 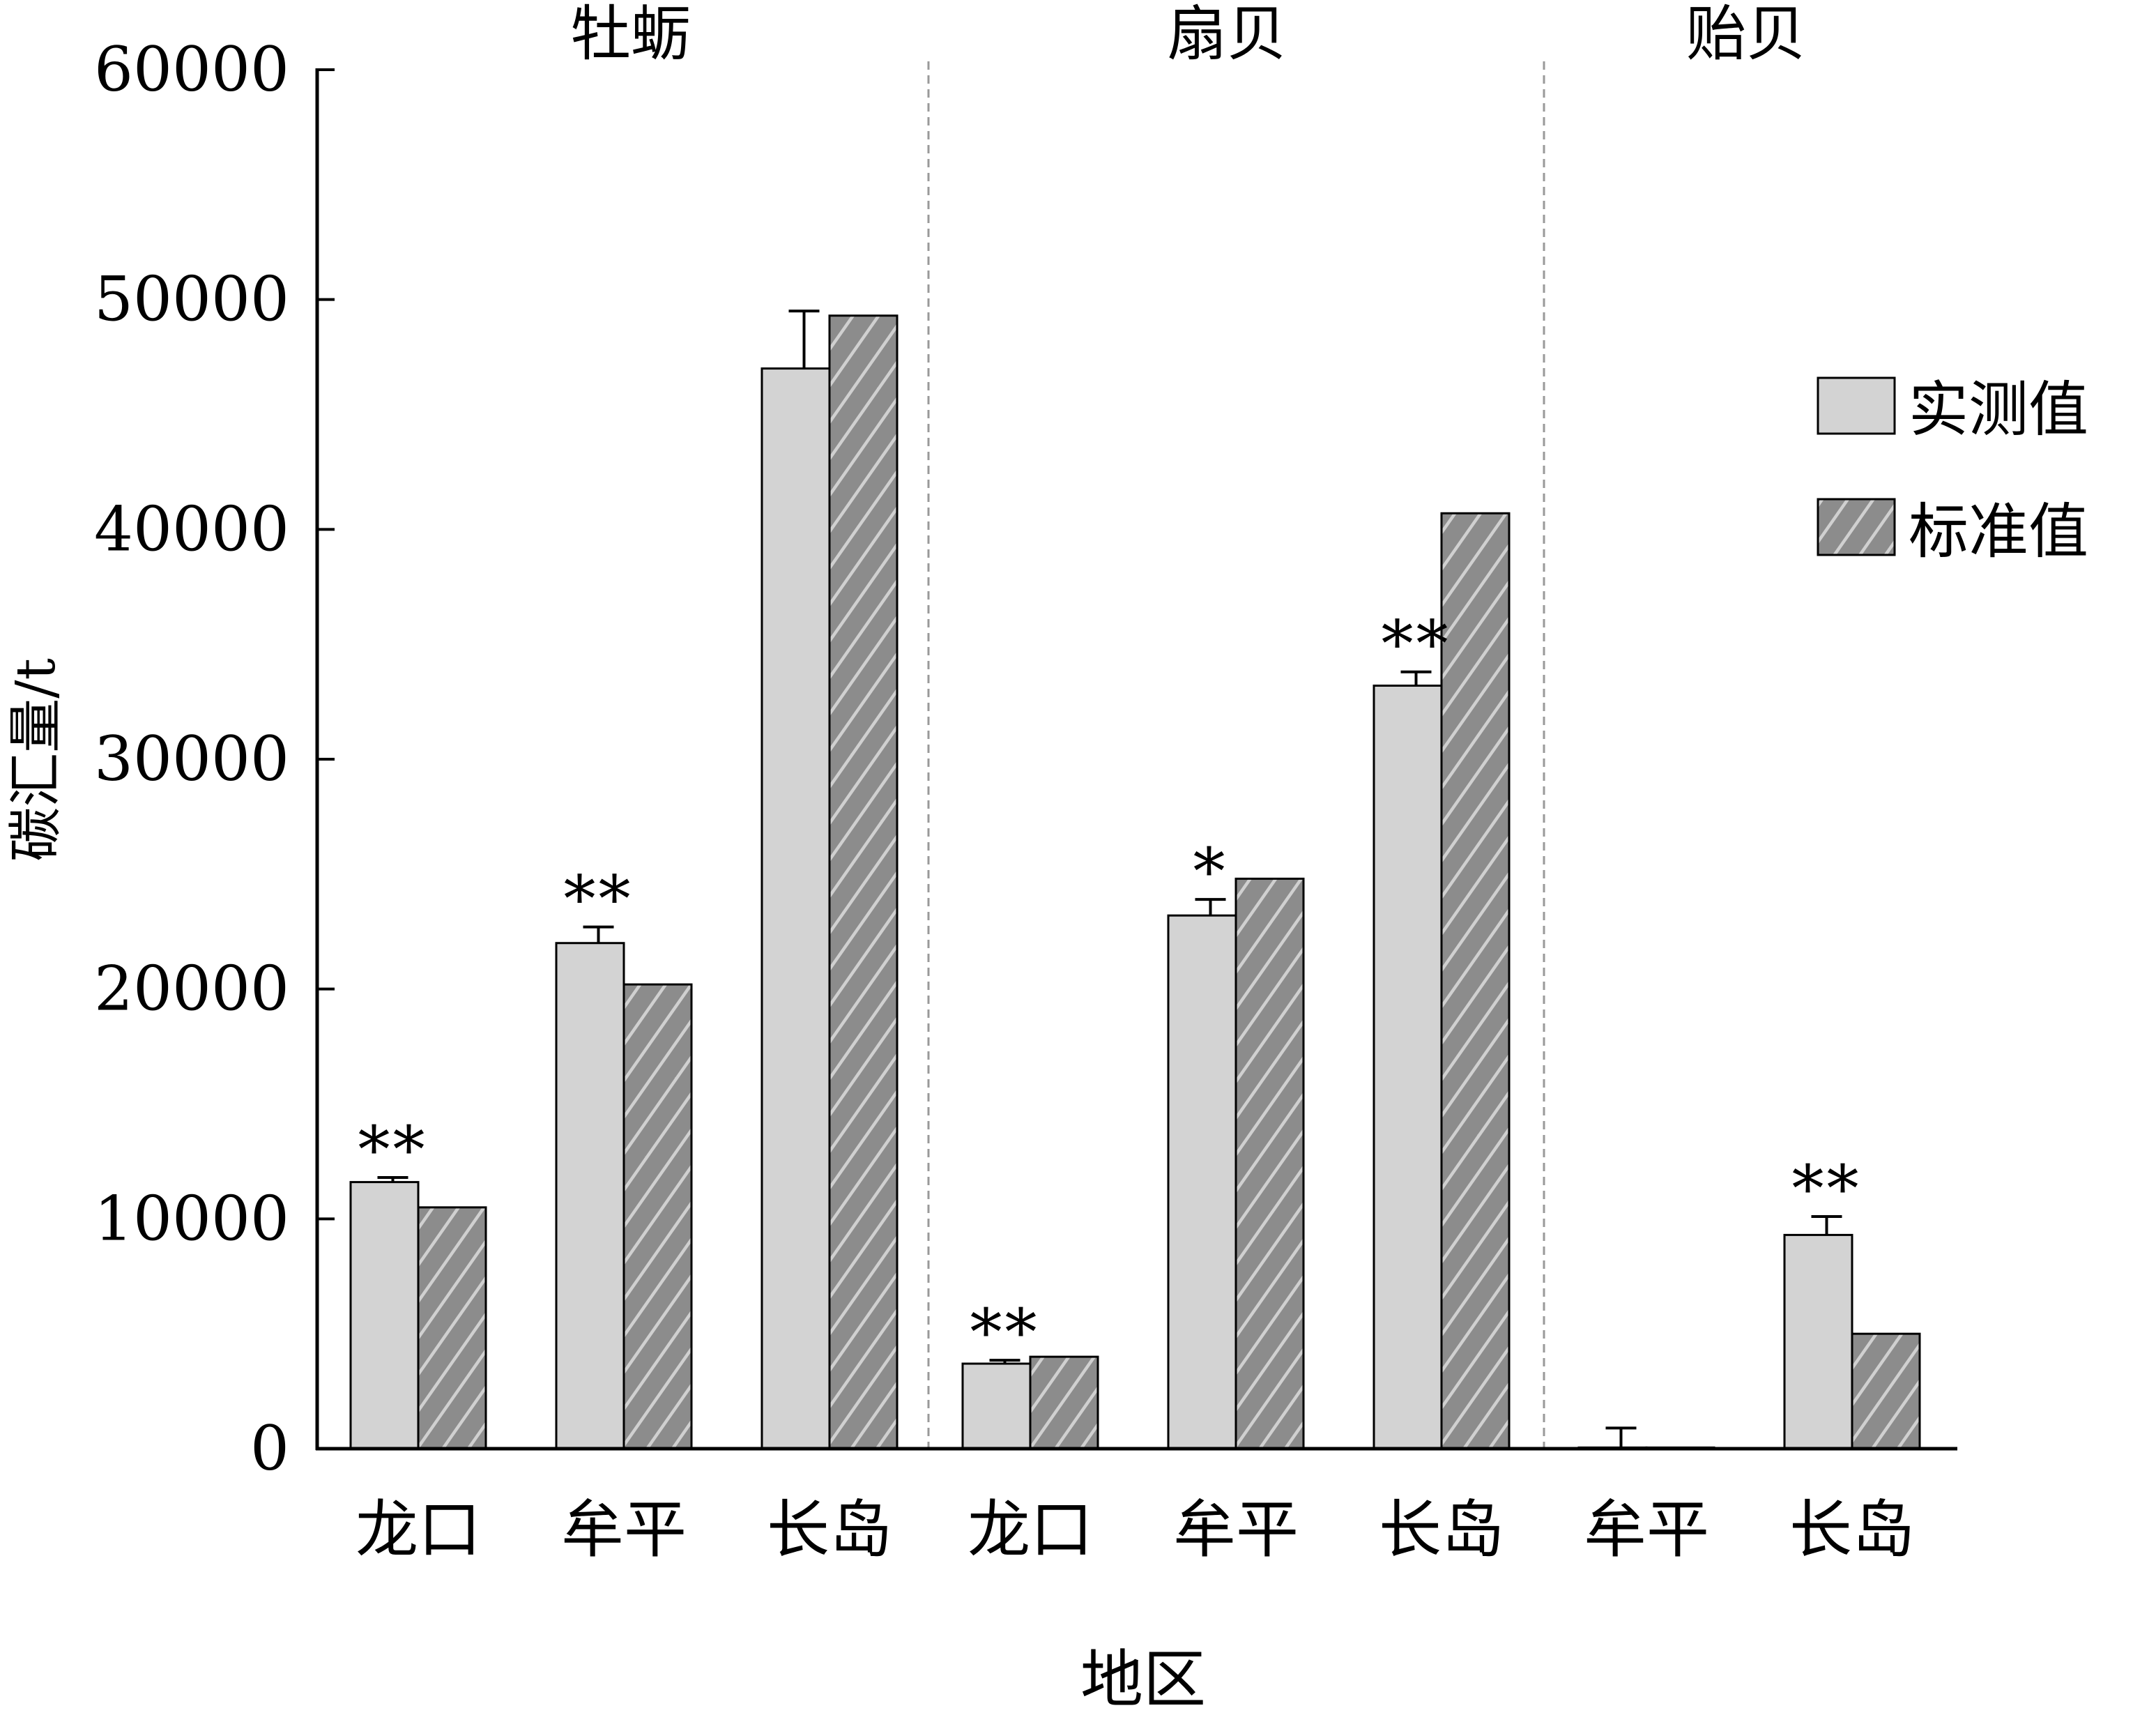 I want to click on legend-label-standard: 标准值, so click(x=1998, y=532).